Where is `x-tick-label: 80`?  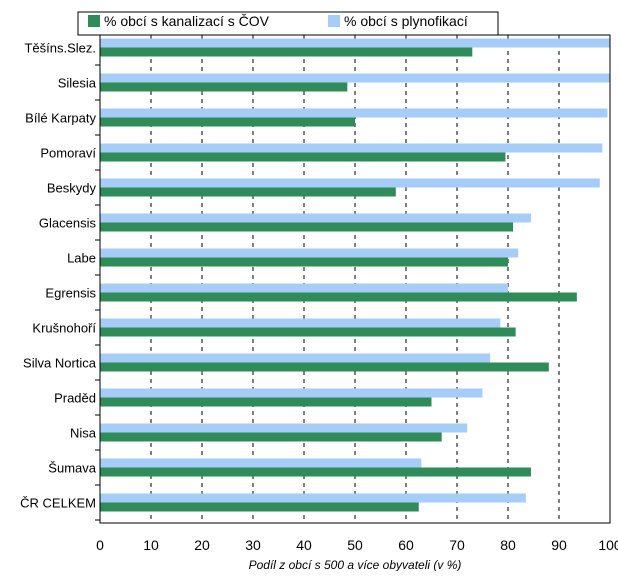
x-tick-label: 80 is located at coordinates (508, 545).